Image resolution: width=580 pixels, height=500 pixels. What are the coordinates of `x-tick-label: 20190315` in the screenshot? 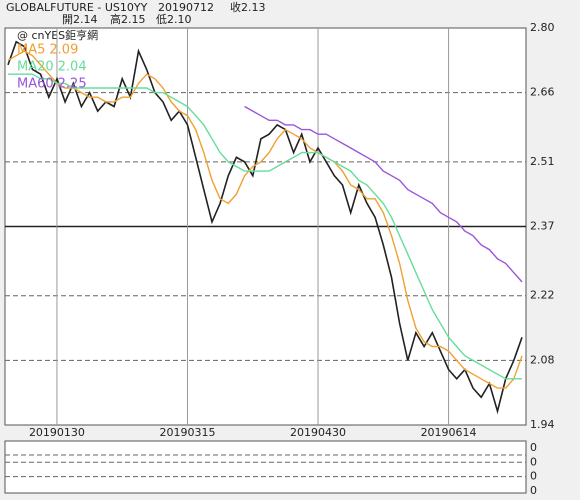 It's located at (187, 432).